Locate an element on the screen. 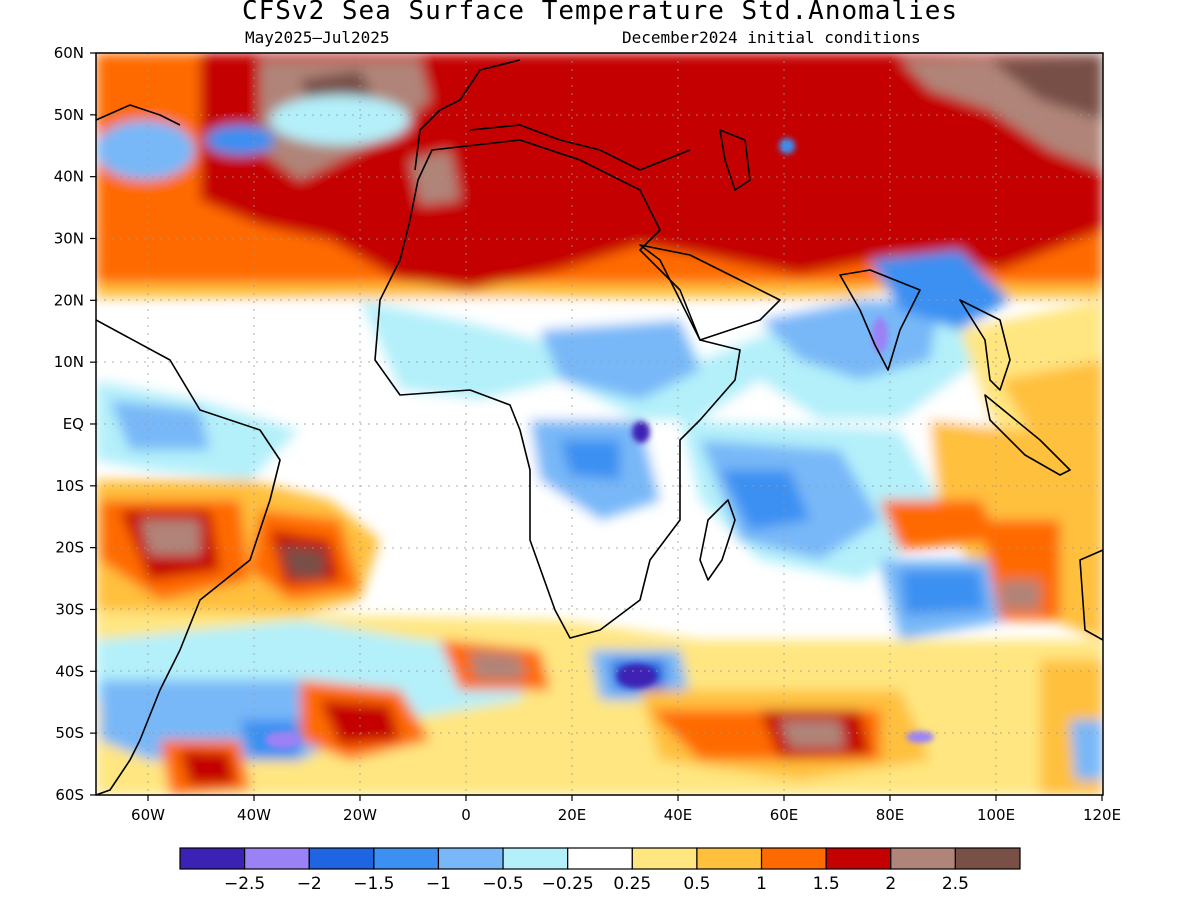  lat-label: 40S is located at coordinates (69, 671).